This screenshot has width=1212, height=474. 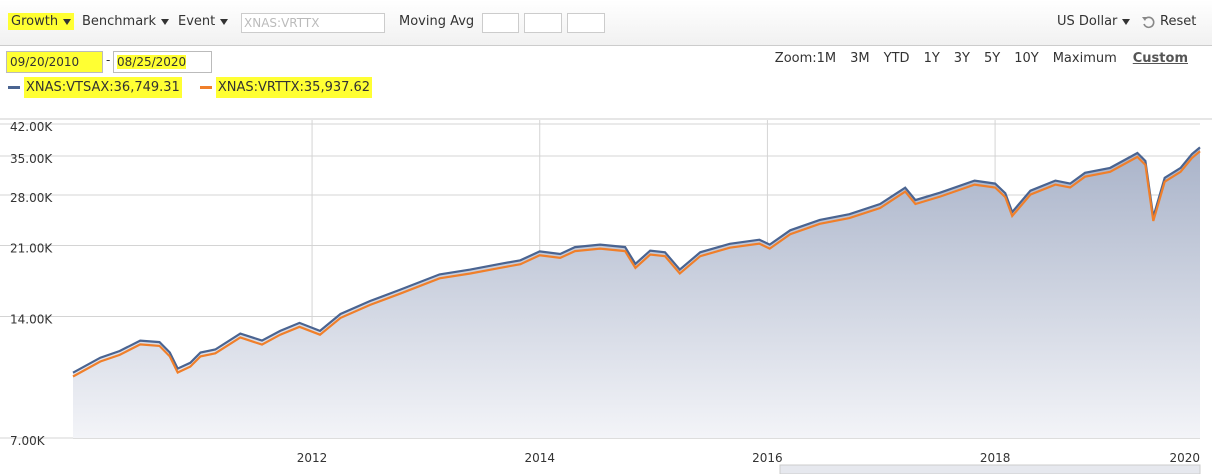 What do you see at coordinates (1026, 58) in the screenshot?
I see `zoom-option: 10Y` at bounding box center [1026, 58].